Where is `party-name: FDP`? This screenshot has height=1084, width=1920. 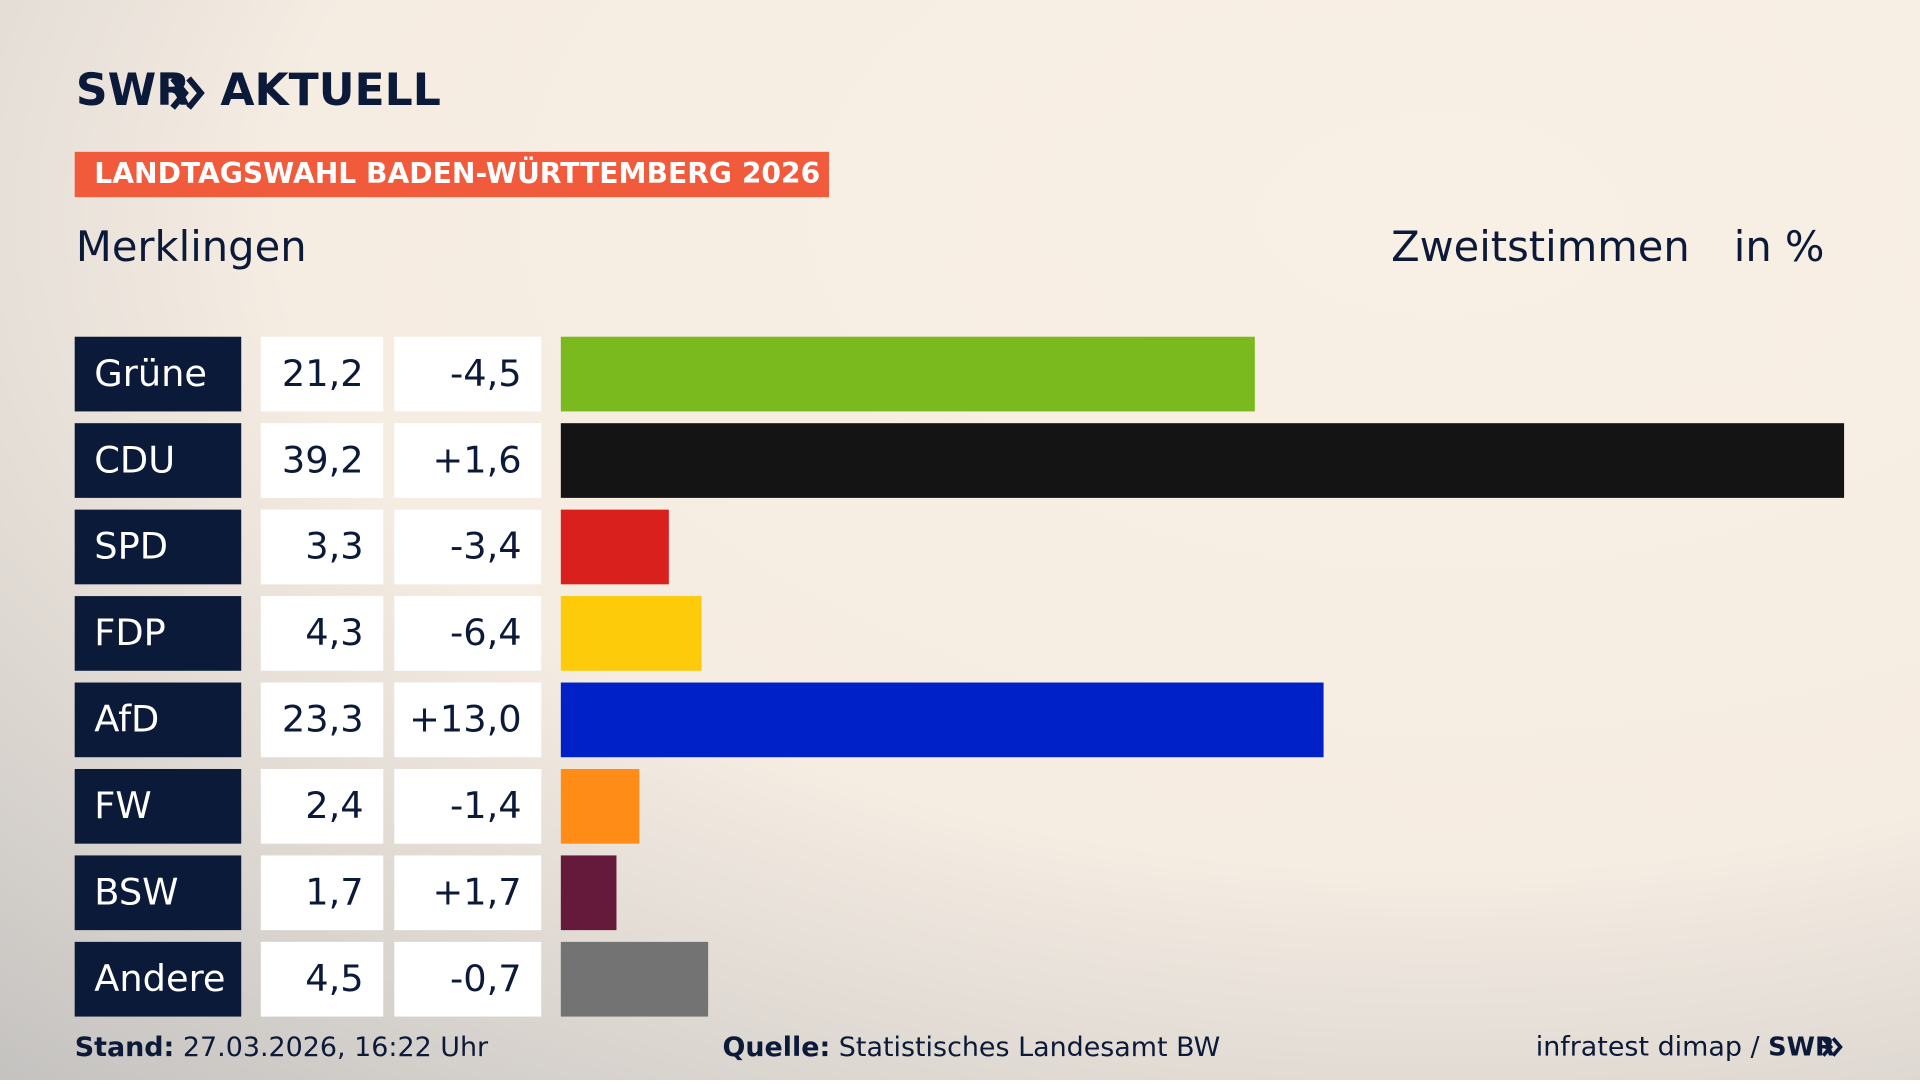 party-name: FDP is located at coordinates (130, 632).